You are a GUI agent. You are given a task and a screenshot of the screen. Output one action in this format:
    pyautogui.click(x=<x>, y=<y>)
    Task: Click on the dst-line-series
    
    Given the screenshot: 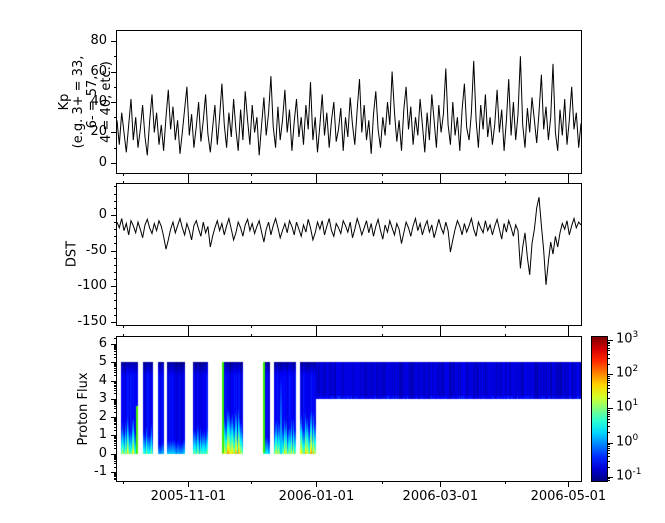 What is the action you would take?
    pyautogui.click(x=349, y=241)
    